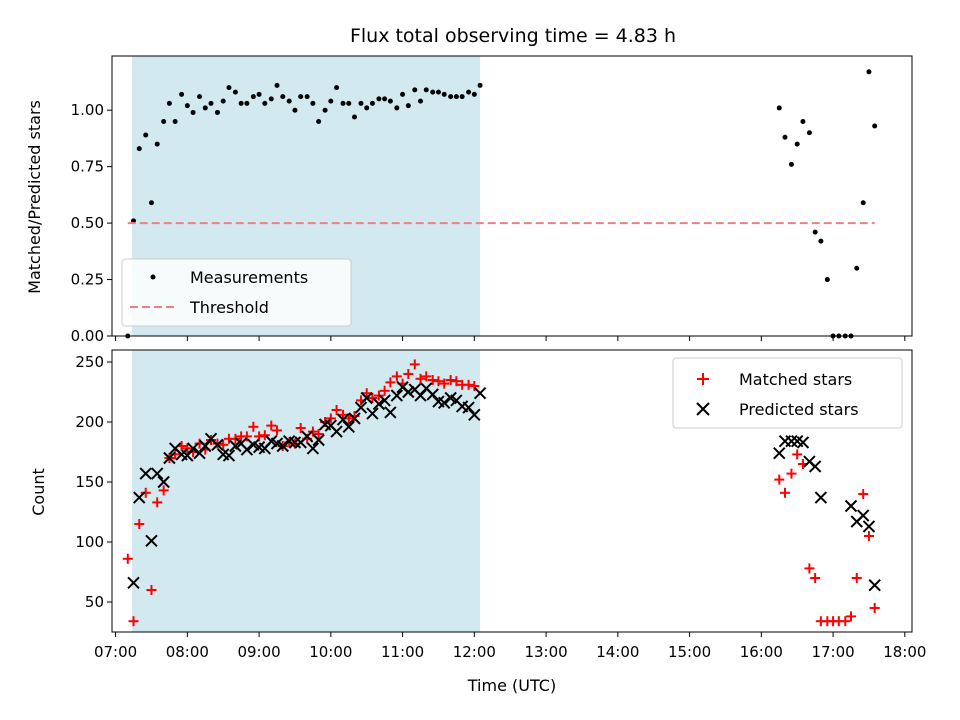 This screenshot has width=960, height=720. What do you see at coordinates (34, 197) in the screenshot?
I see `top-y-axis-label: Matched/Predicted stars` at bounding box center [34, 197].